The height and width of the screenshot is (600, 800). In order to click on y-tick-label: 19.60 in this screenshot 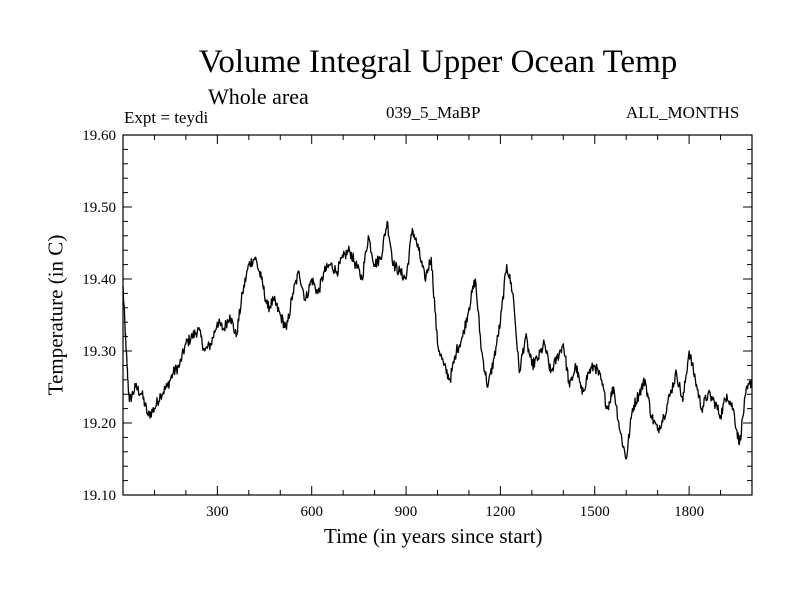, I will do `click(99, 136)`.